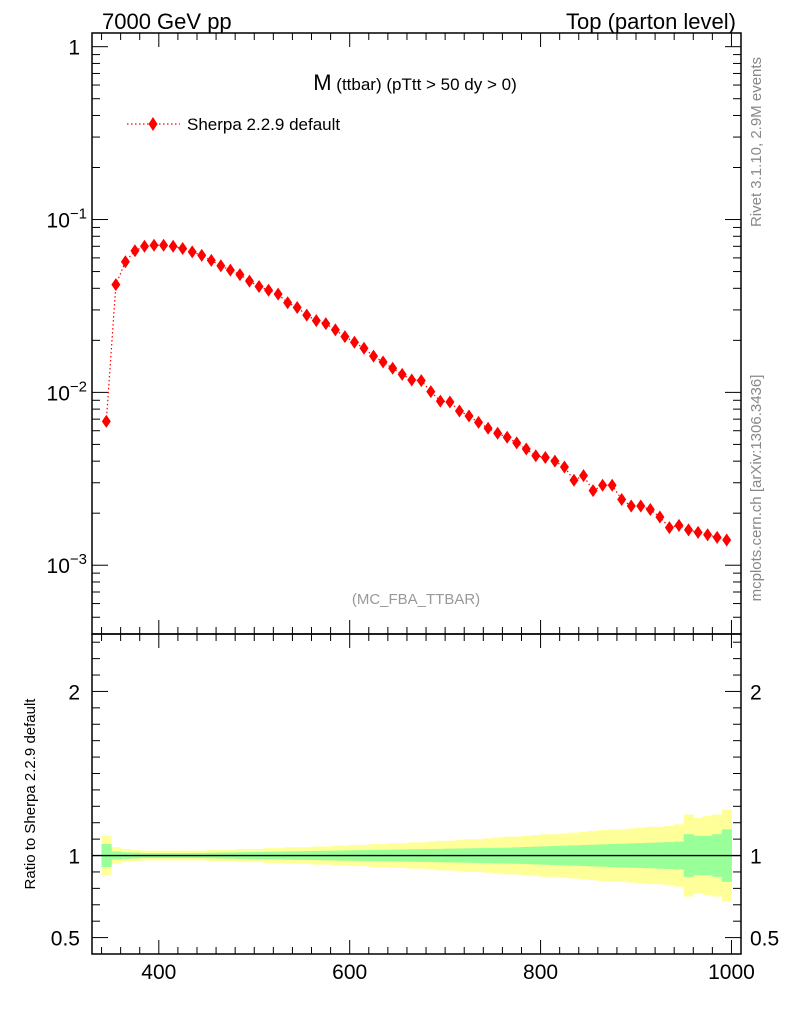  I want to click on main-y-tick-label: 1, so click(74, 48).